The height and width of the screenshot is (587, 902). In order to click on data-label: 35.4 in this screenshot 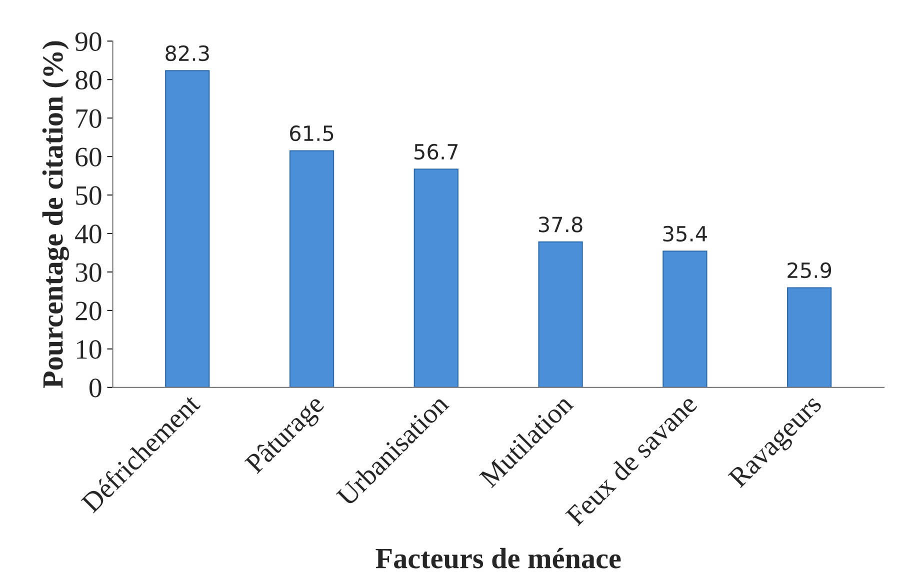, I will do `click(685, 234)`.